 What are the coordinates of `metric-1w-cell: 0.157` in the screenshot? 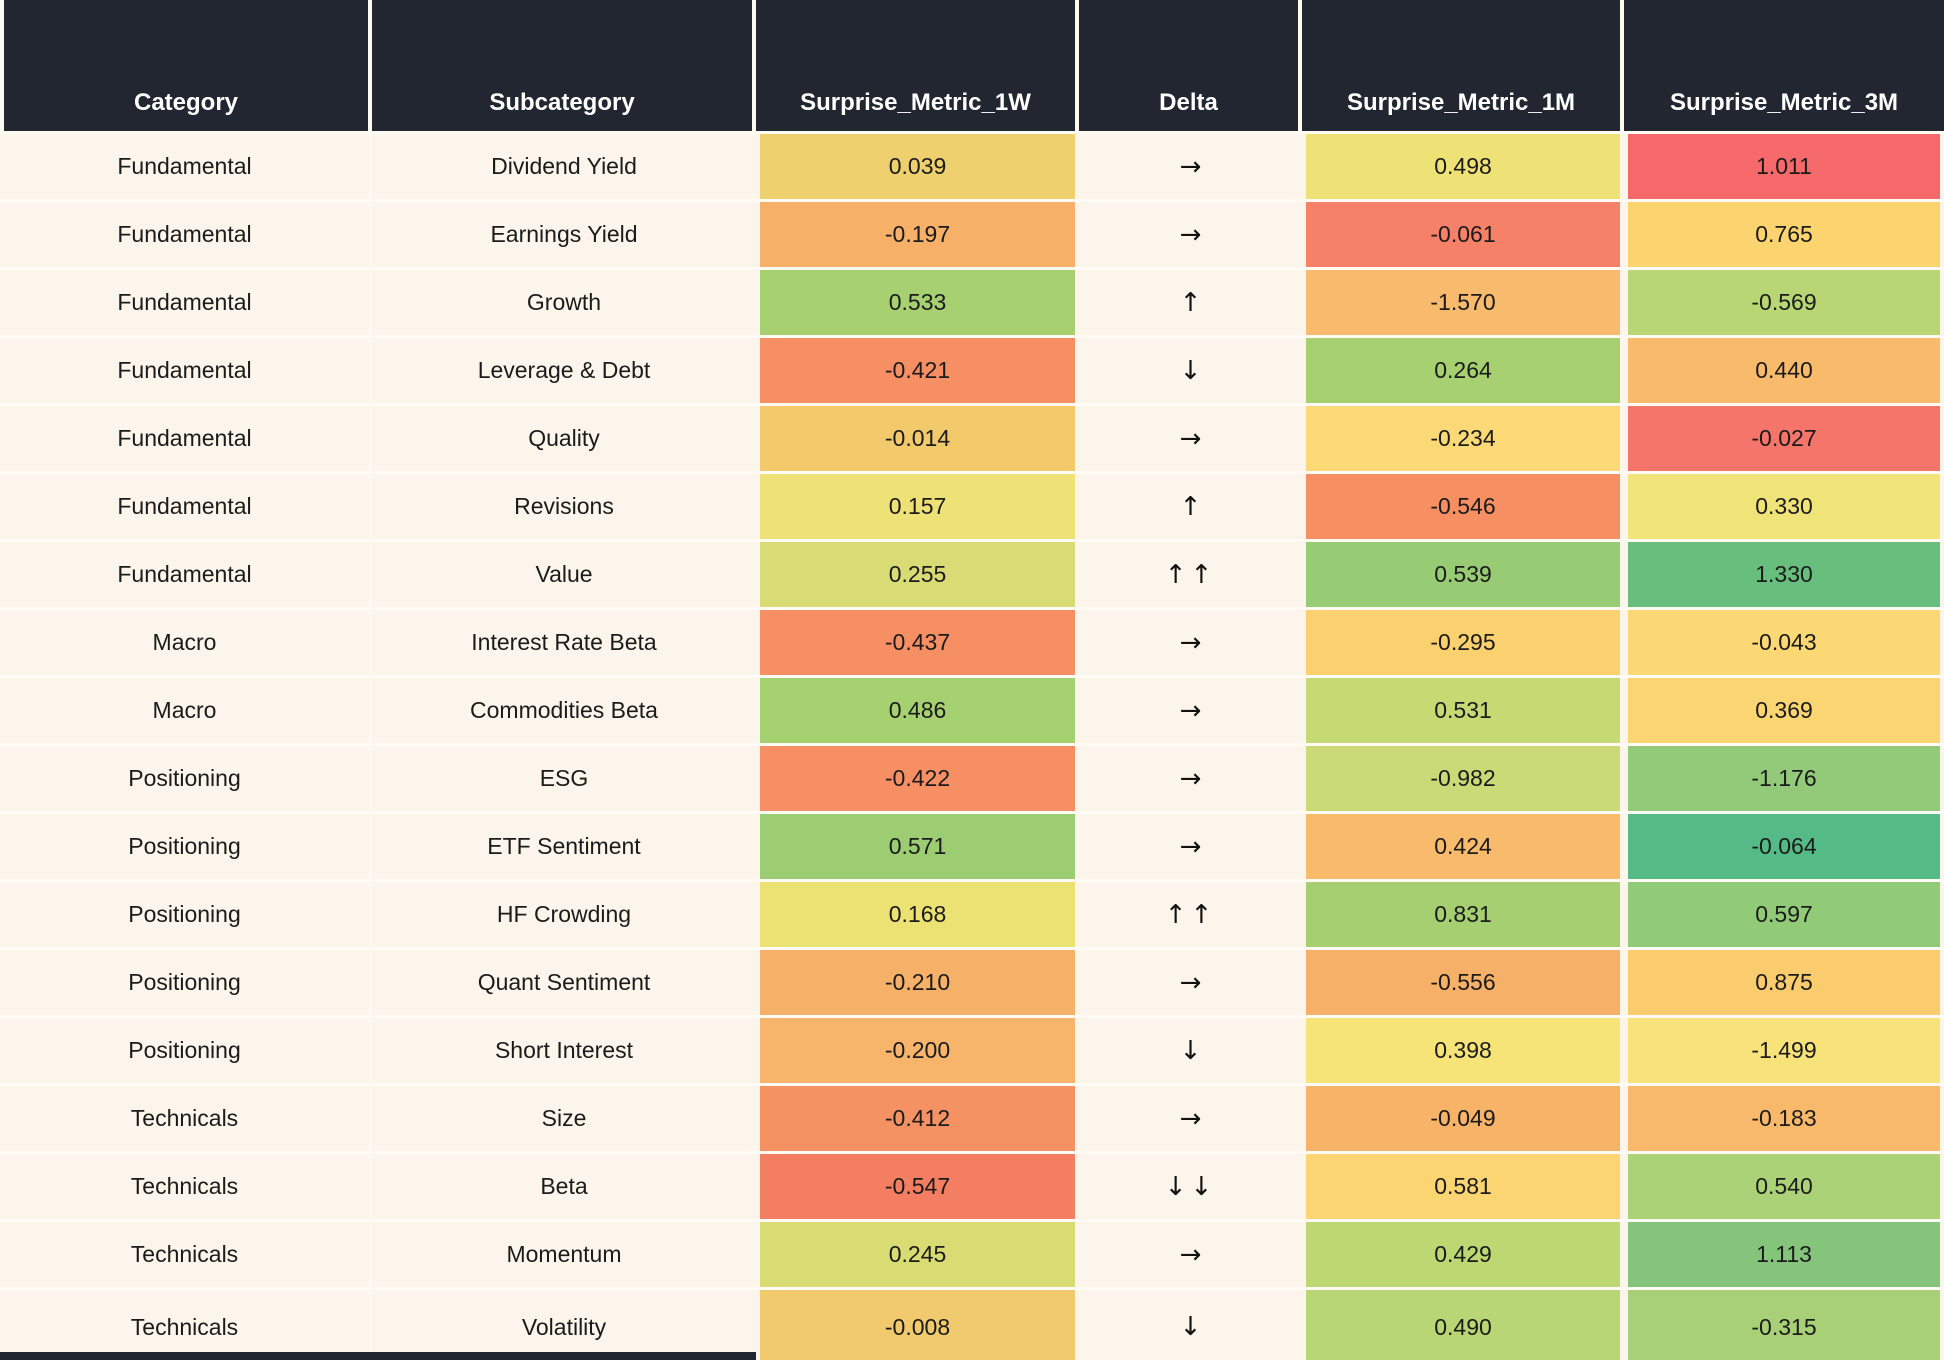 It's located at (917, 508).